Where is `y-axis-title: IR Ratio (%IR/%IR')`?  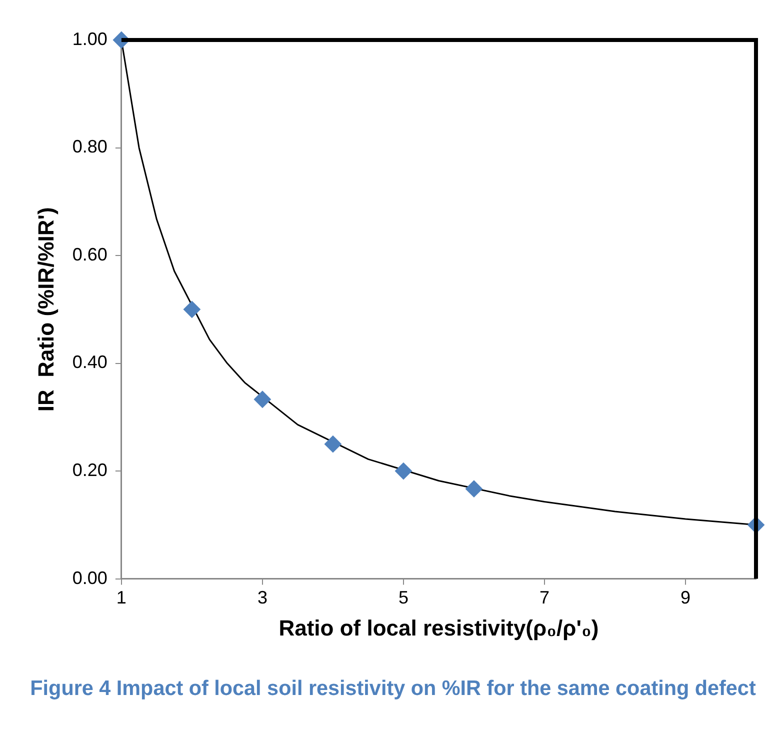
y-axis-title: IR Ratio (%IR/%IR') is located at coordinates (45, 309).